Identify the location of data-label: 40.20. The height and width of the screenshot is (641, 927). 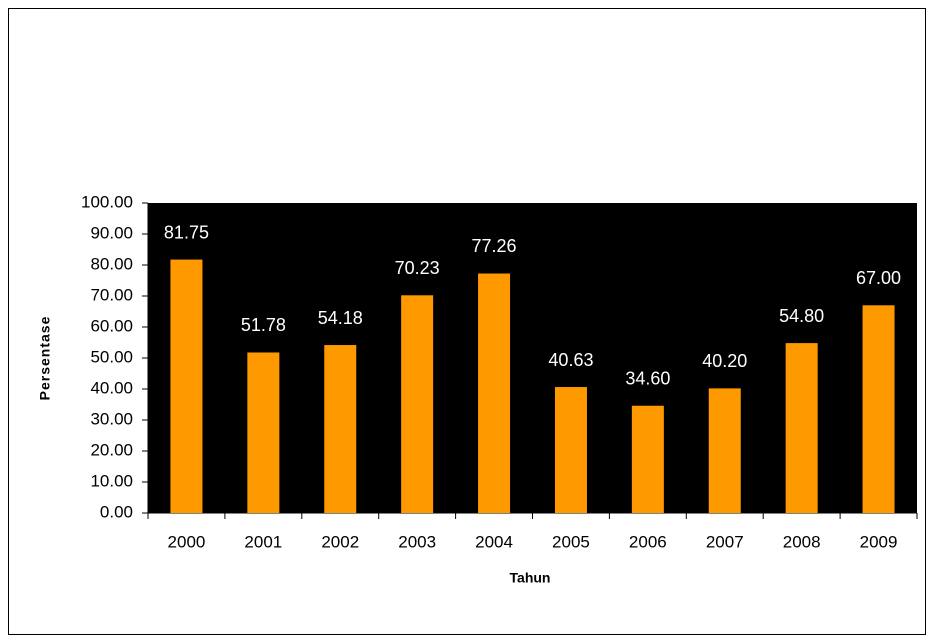
(724, 361).